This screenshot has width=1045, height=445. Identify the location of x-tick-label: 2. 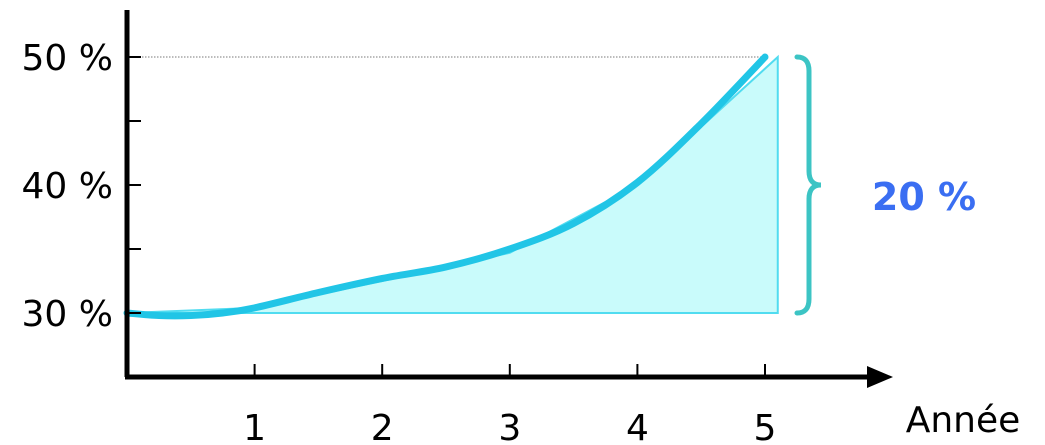
(382, 426).